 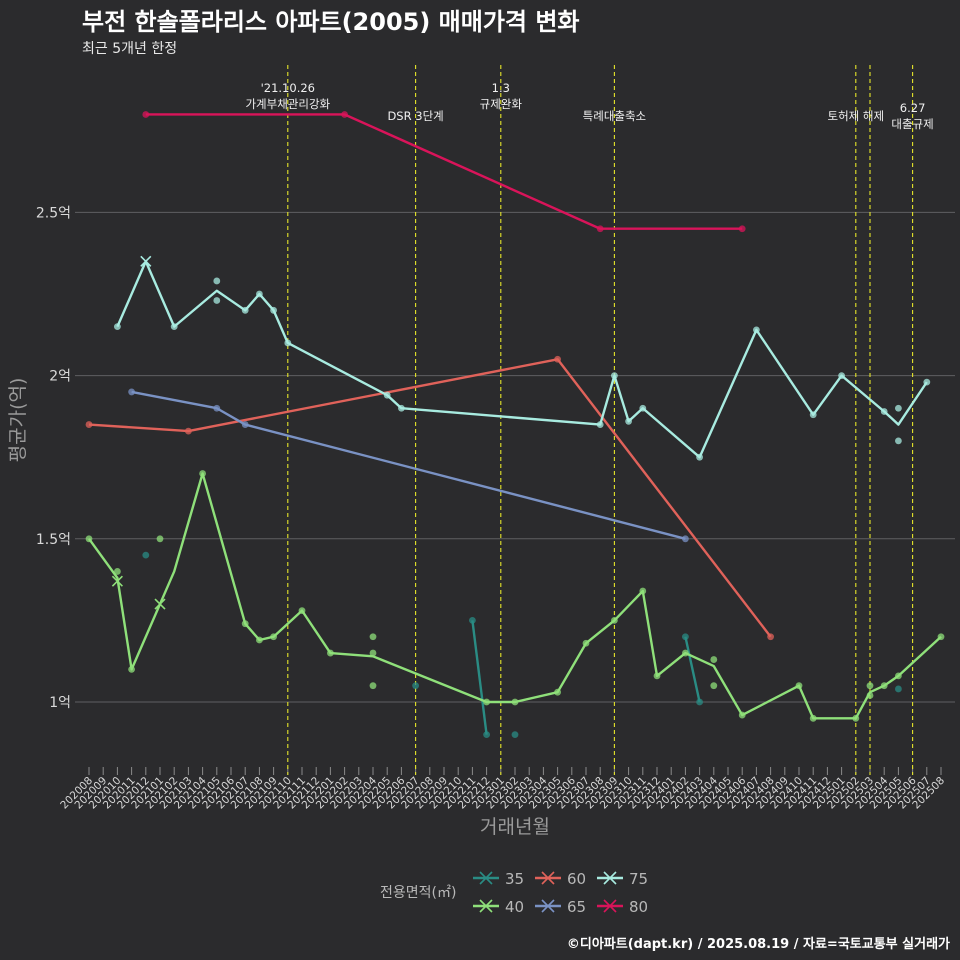 What do you see at coordinates (60, 703) in the screenshot?
I see `y-tick-label: 1억` at bounding box center [60, 703].